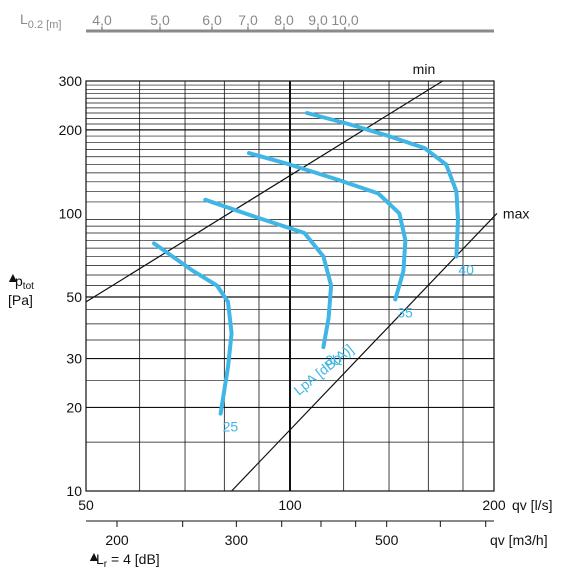 The width and height of the screenshot is (585, 572). I want to click on boundary-label-max: max, so click(516, 213).